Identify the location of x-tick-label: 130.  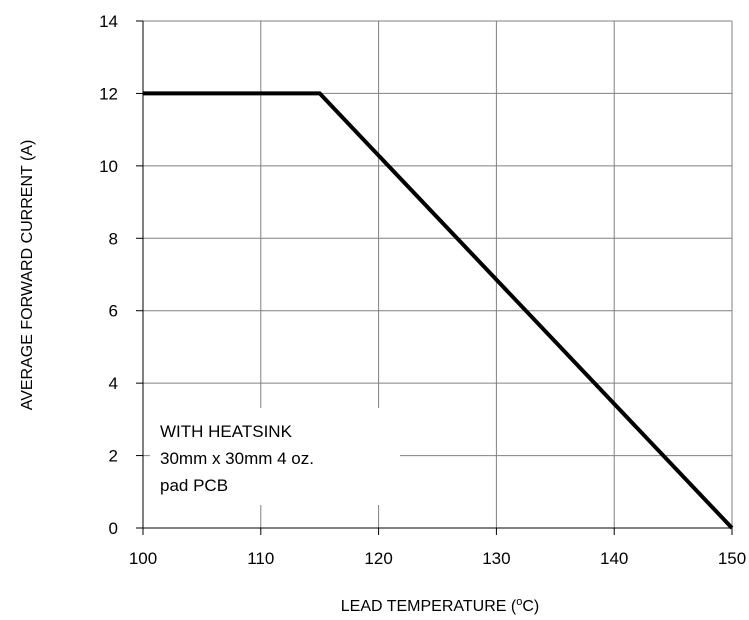
(496, 558).